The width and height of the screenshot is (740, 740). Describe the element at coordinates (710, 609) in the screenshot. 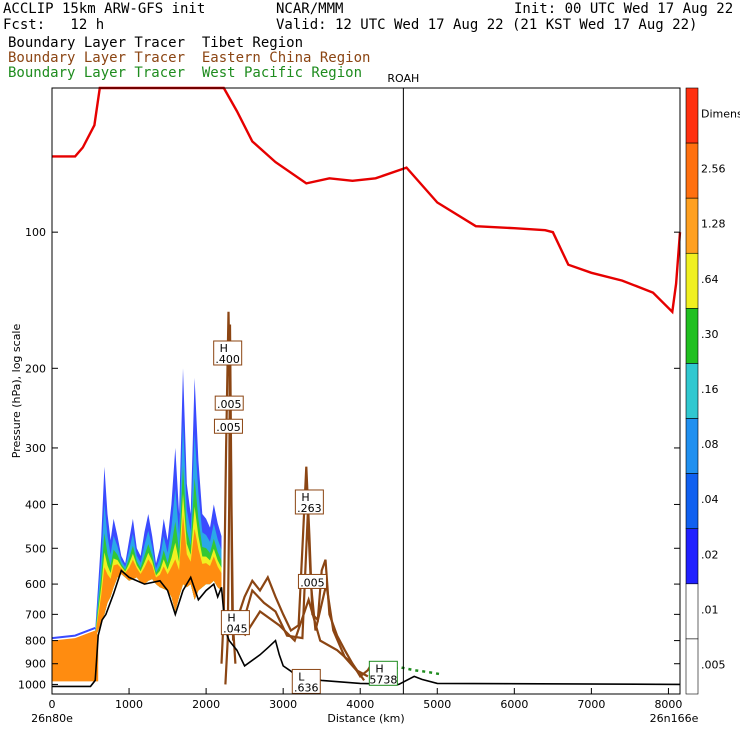

I see `colorbar-label: .01` at that location.